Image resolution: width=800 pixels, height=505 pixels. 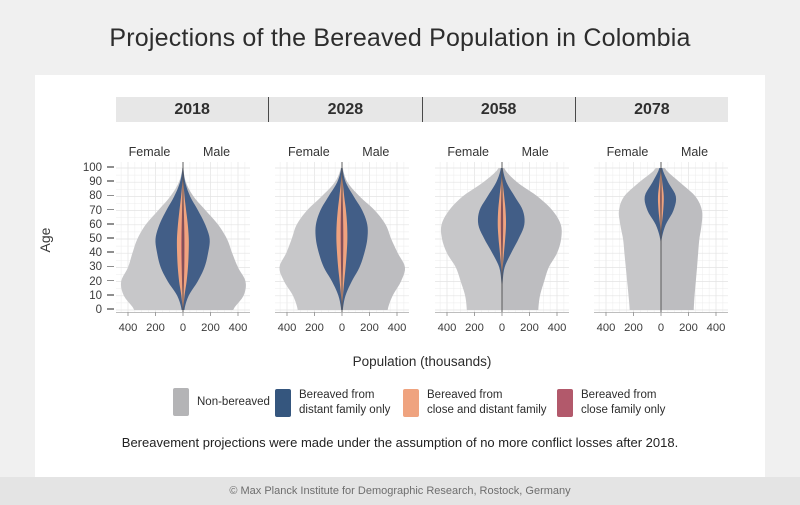 What do you see at coordinates (411, 402) in the screenshot?
I see `legend-swatch-close-distant` at bounding box center [411, 402].